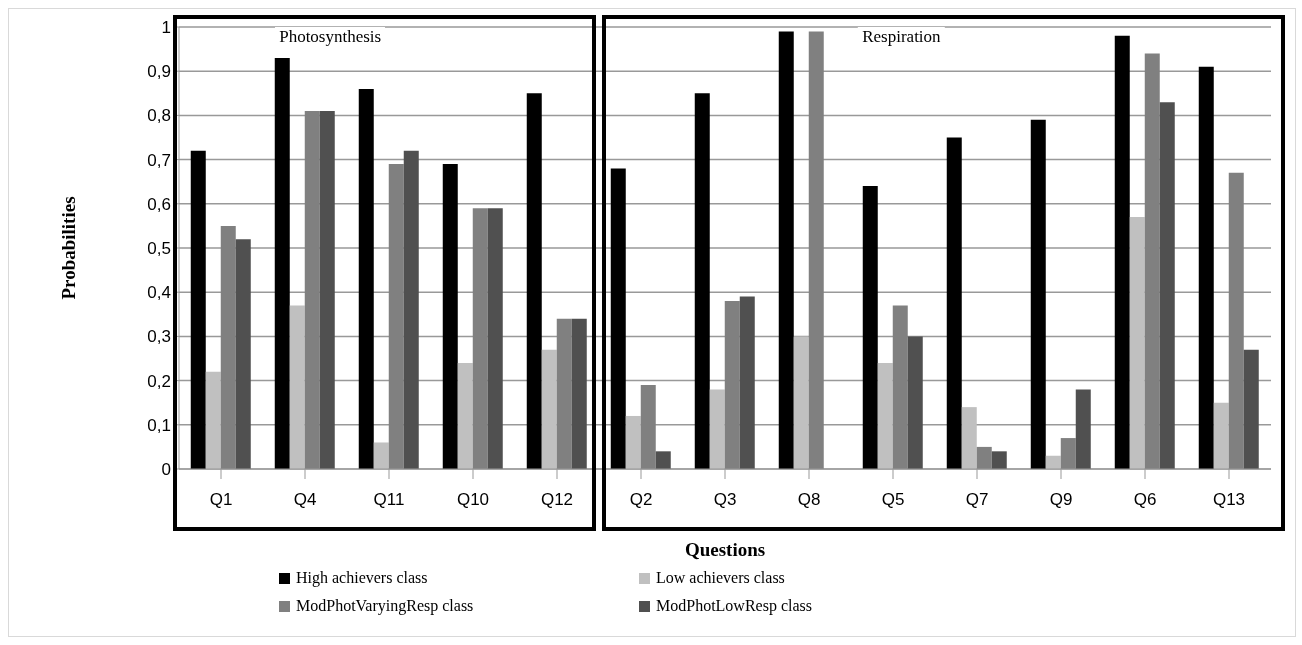 The image size is (1302, 645). I want to click on legend-label: High achievers class, so click(362, 578).